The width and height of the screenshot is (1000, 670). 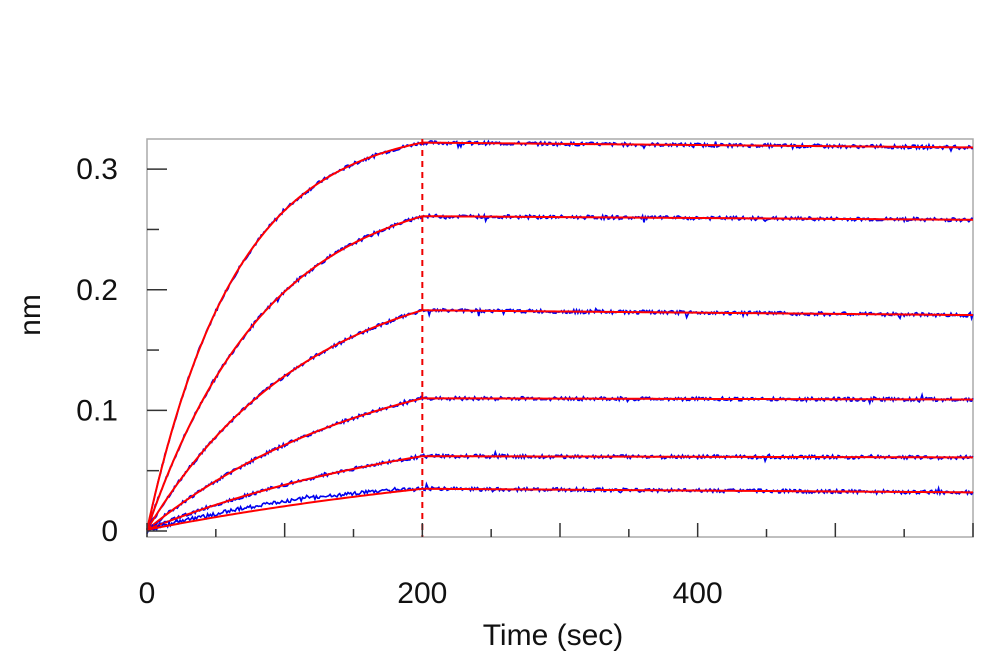 What do you see at coordinates (698, 593) in the screenshot?
I see `x-tick-label: 400` at bounding box center [698, 593].